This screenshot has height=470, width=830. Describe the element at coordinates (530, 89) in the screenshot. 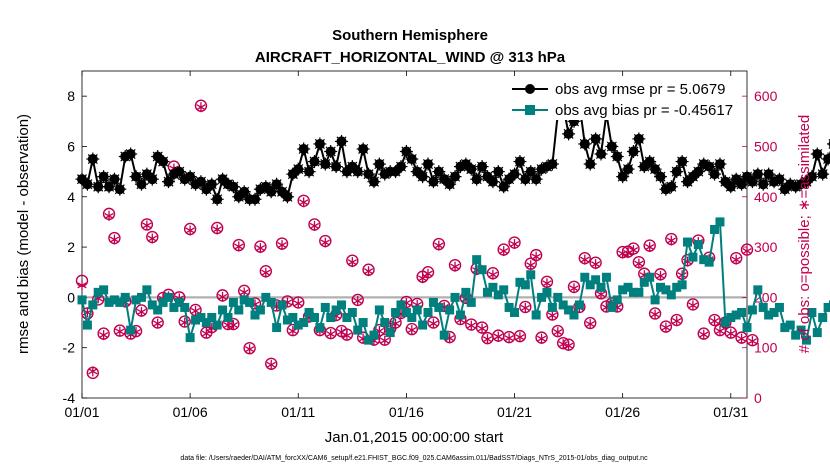

I see `legend-marker-rmse` at that location.